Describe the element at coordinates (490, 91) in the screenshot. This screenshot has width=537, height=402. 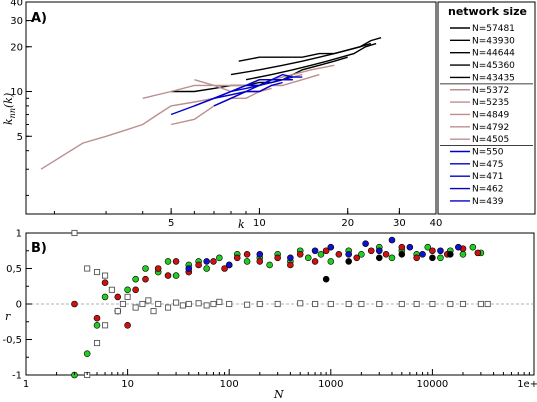
I see `legend-entry-label: N=5372` at that location.